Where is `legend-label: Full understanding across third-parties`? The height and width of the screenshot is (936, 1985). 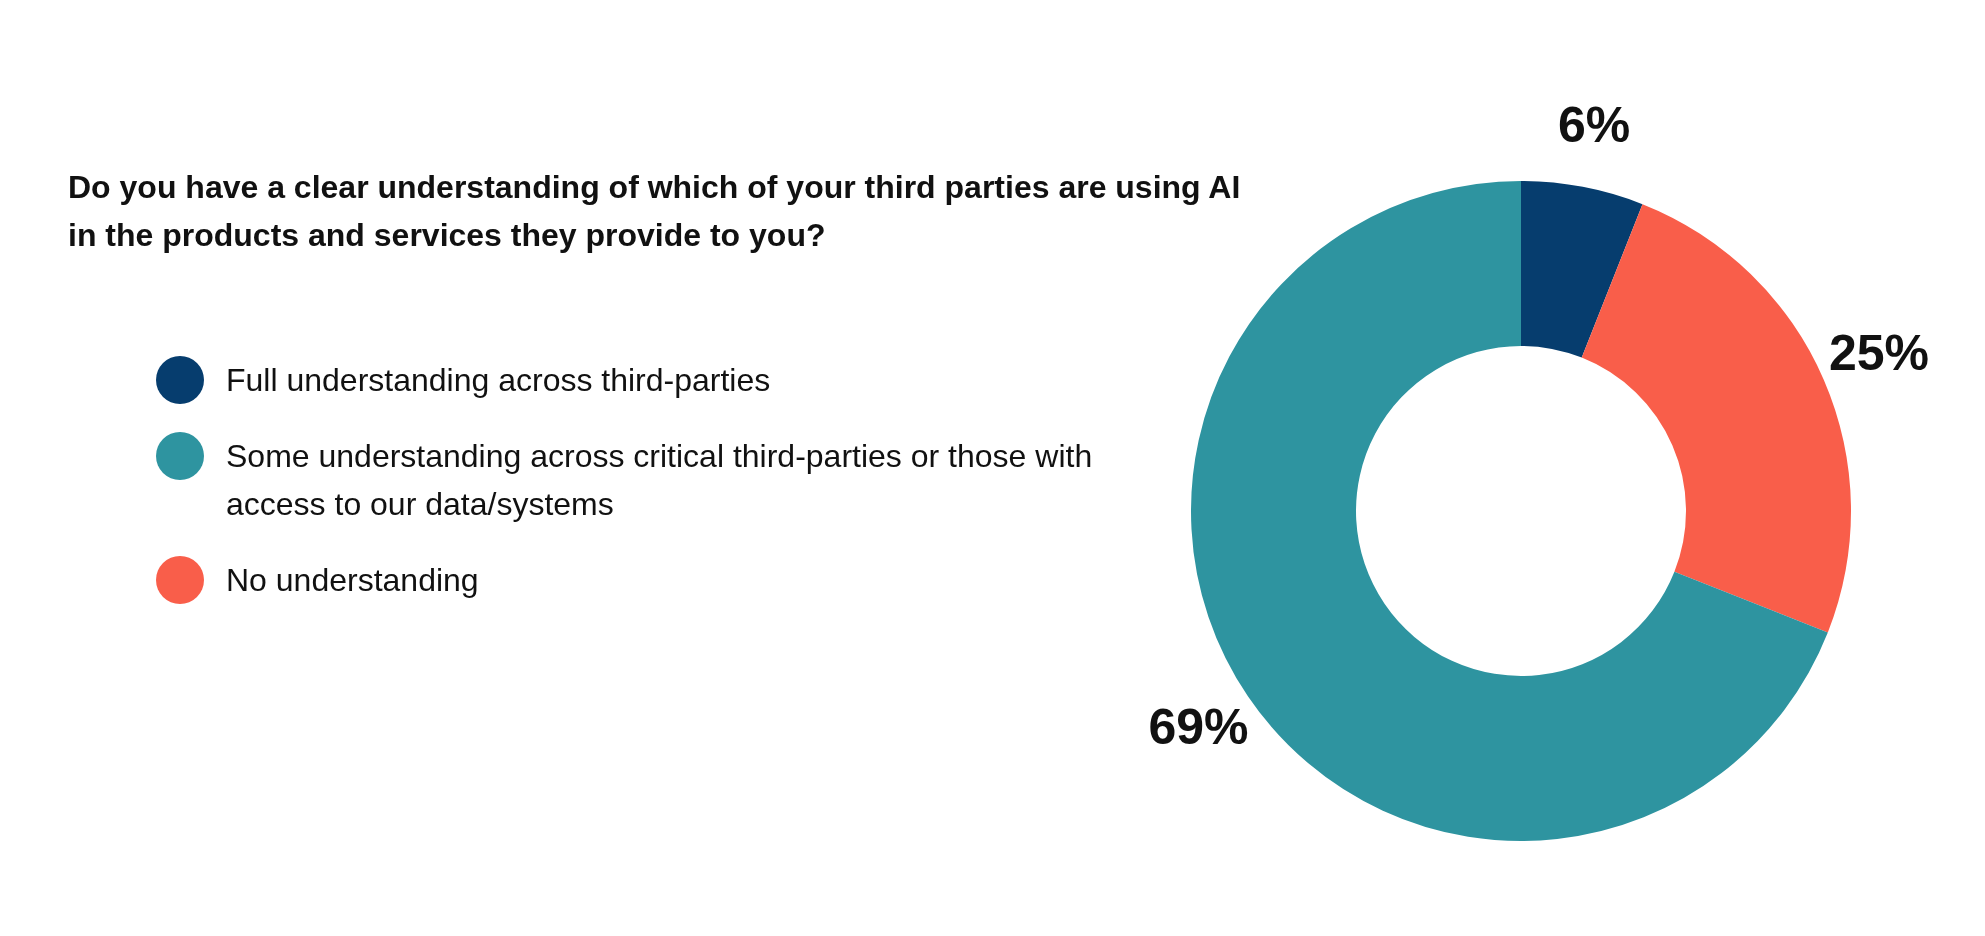 legend-label: Full understanding across third-parties is located at coordinates (498, 380).